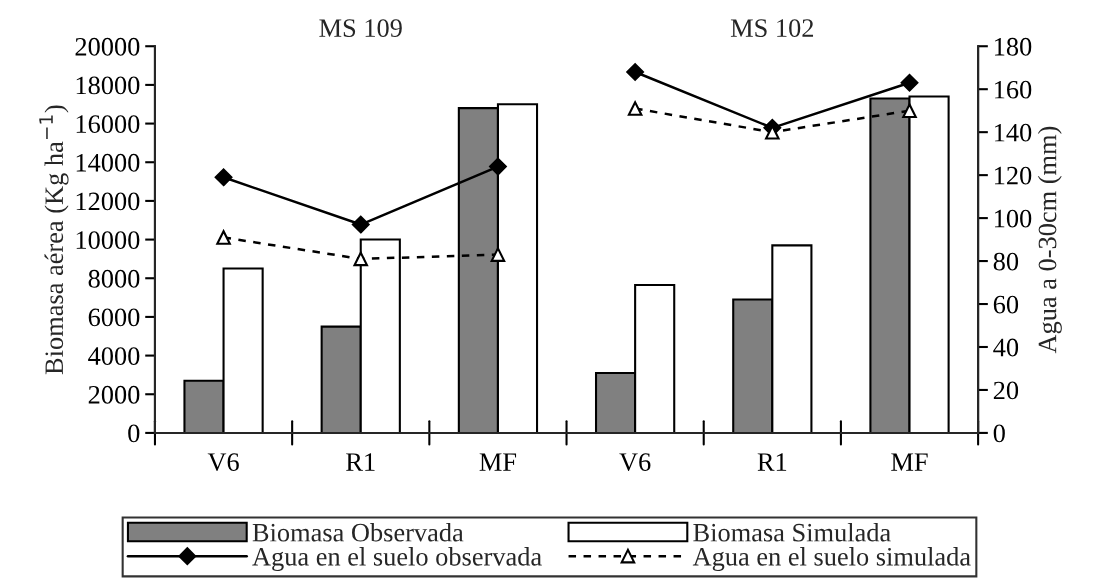 This screenshot has height=578, width=1099. I want to click on y-tick-label: 2000, so click(114, 394).